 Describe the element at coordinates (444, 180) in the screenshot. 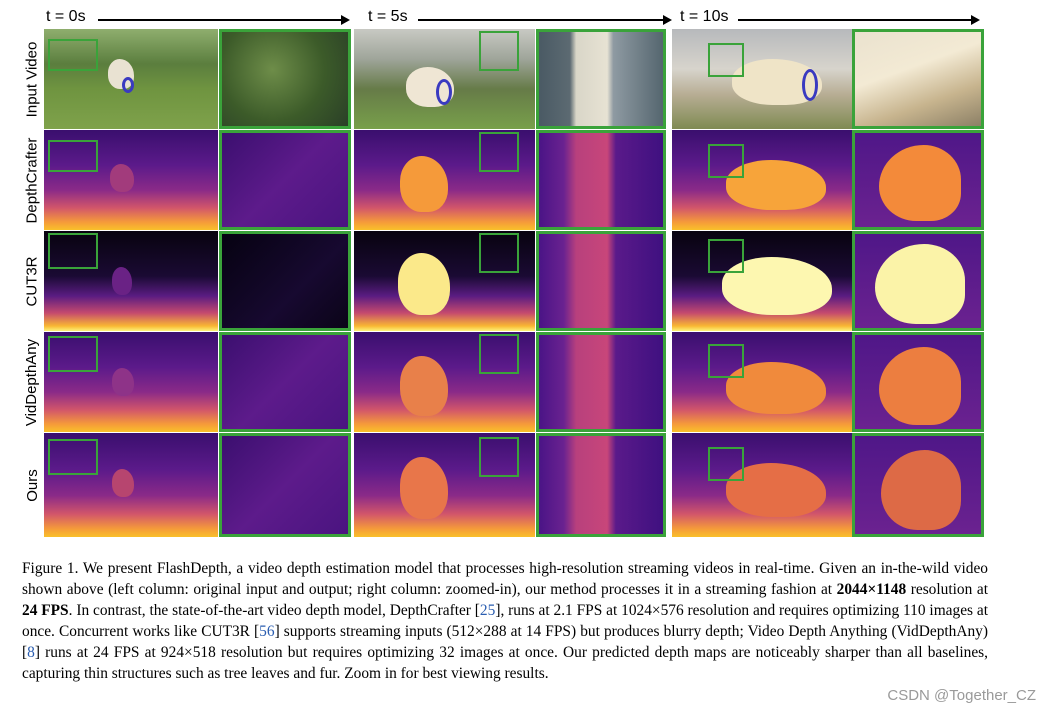

I see `depthcrafter-frame-5s` at that location.